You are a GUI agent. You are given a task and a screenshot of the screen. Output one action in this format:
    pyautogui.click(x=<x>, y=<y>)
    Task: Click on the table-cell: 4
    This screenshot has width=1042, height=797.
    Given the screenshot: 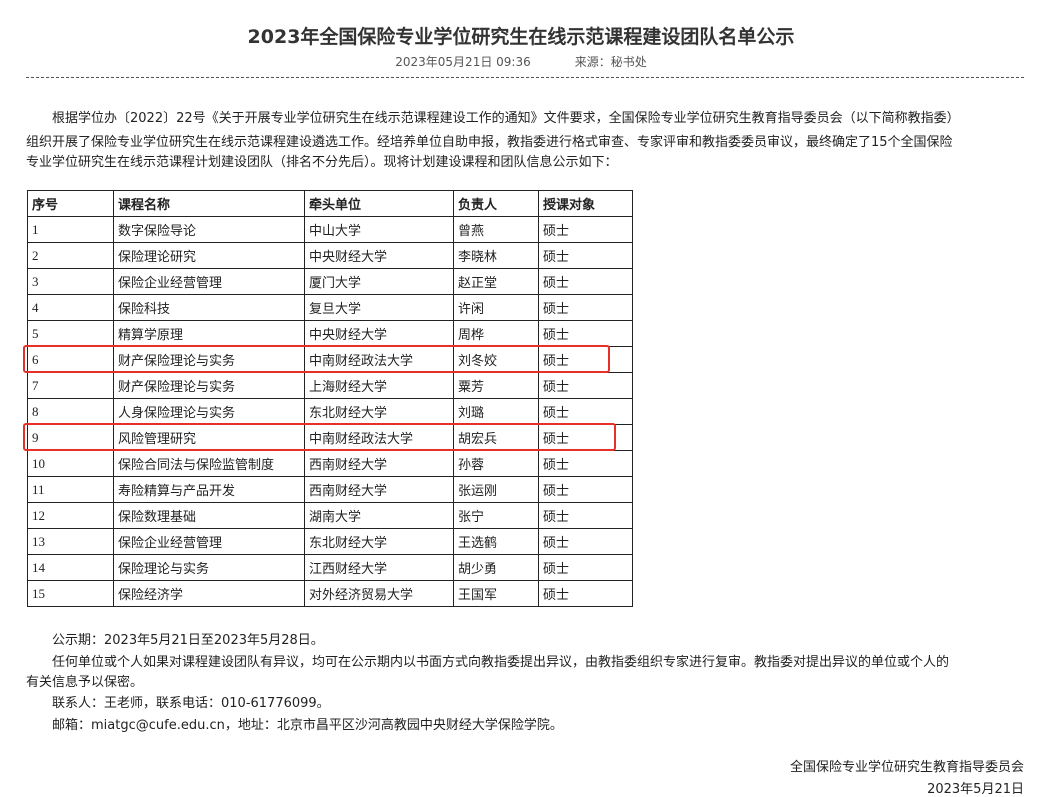 What is the action you would take?
    pyautogui.click(x=70, y=307)
    